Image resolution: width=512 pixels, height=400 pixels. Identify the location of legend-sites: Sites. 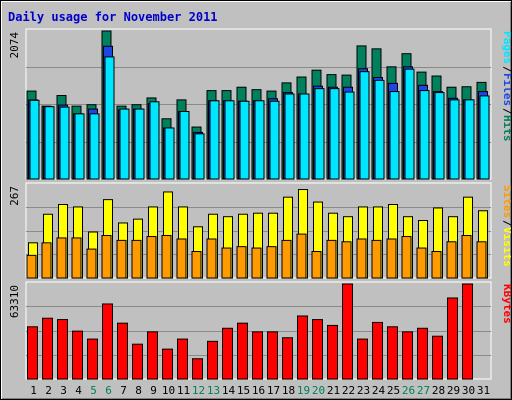
(506, 201).